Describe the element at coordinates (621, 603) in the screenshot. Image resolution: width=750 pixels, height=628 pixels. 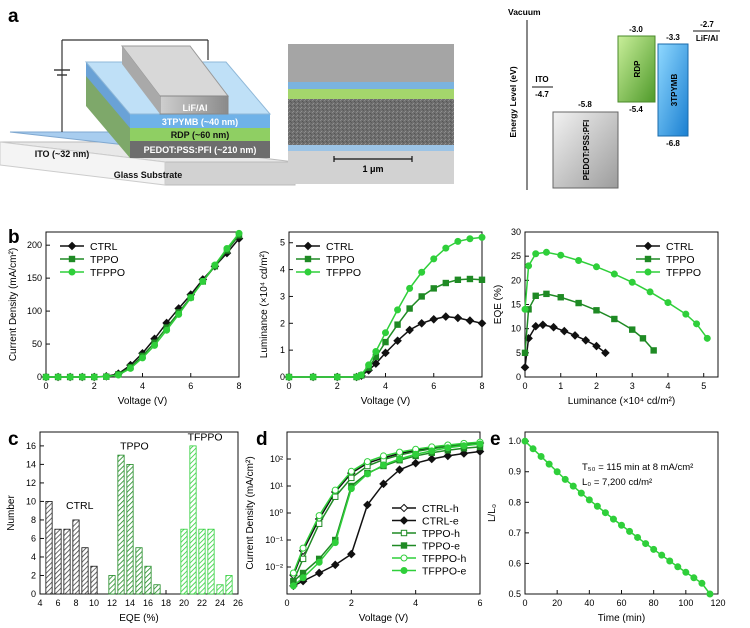
I see `x-tick-label: 60` at that location.